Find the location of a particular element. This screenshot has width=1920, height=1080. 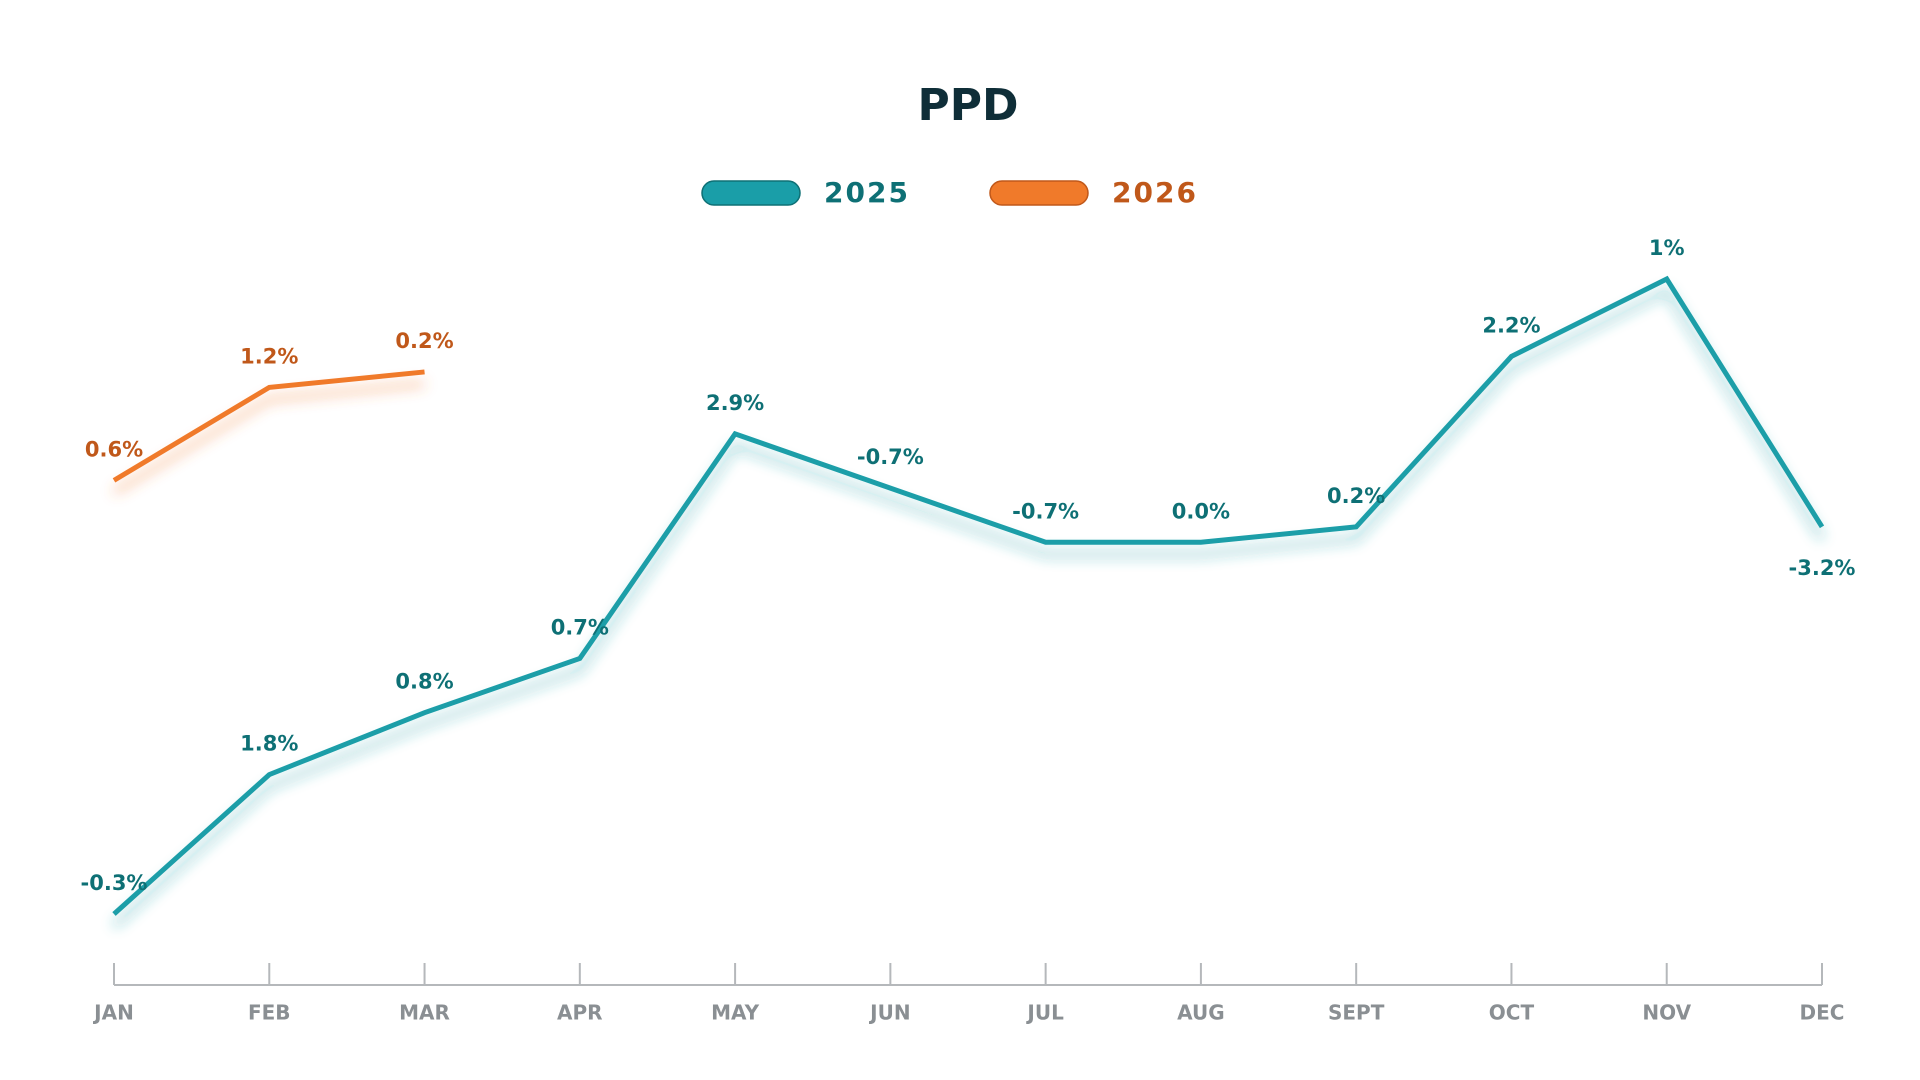

legend-label: 2025 is located at coordinates (867, 192).